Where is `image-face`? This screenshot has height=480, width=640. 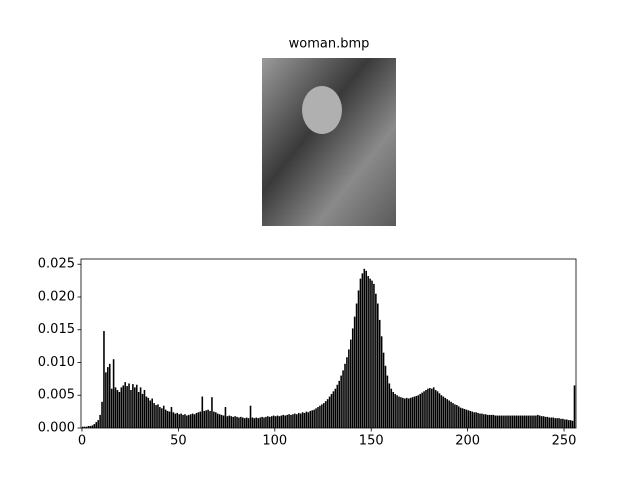 image-face is located at coordinates (322, 110).